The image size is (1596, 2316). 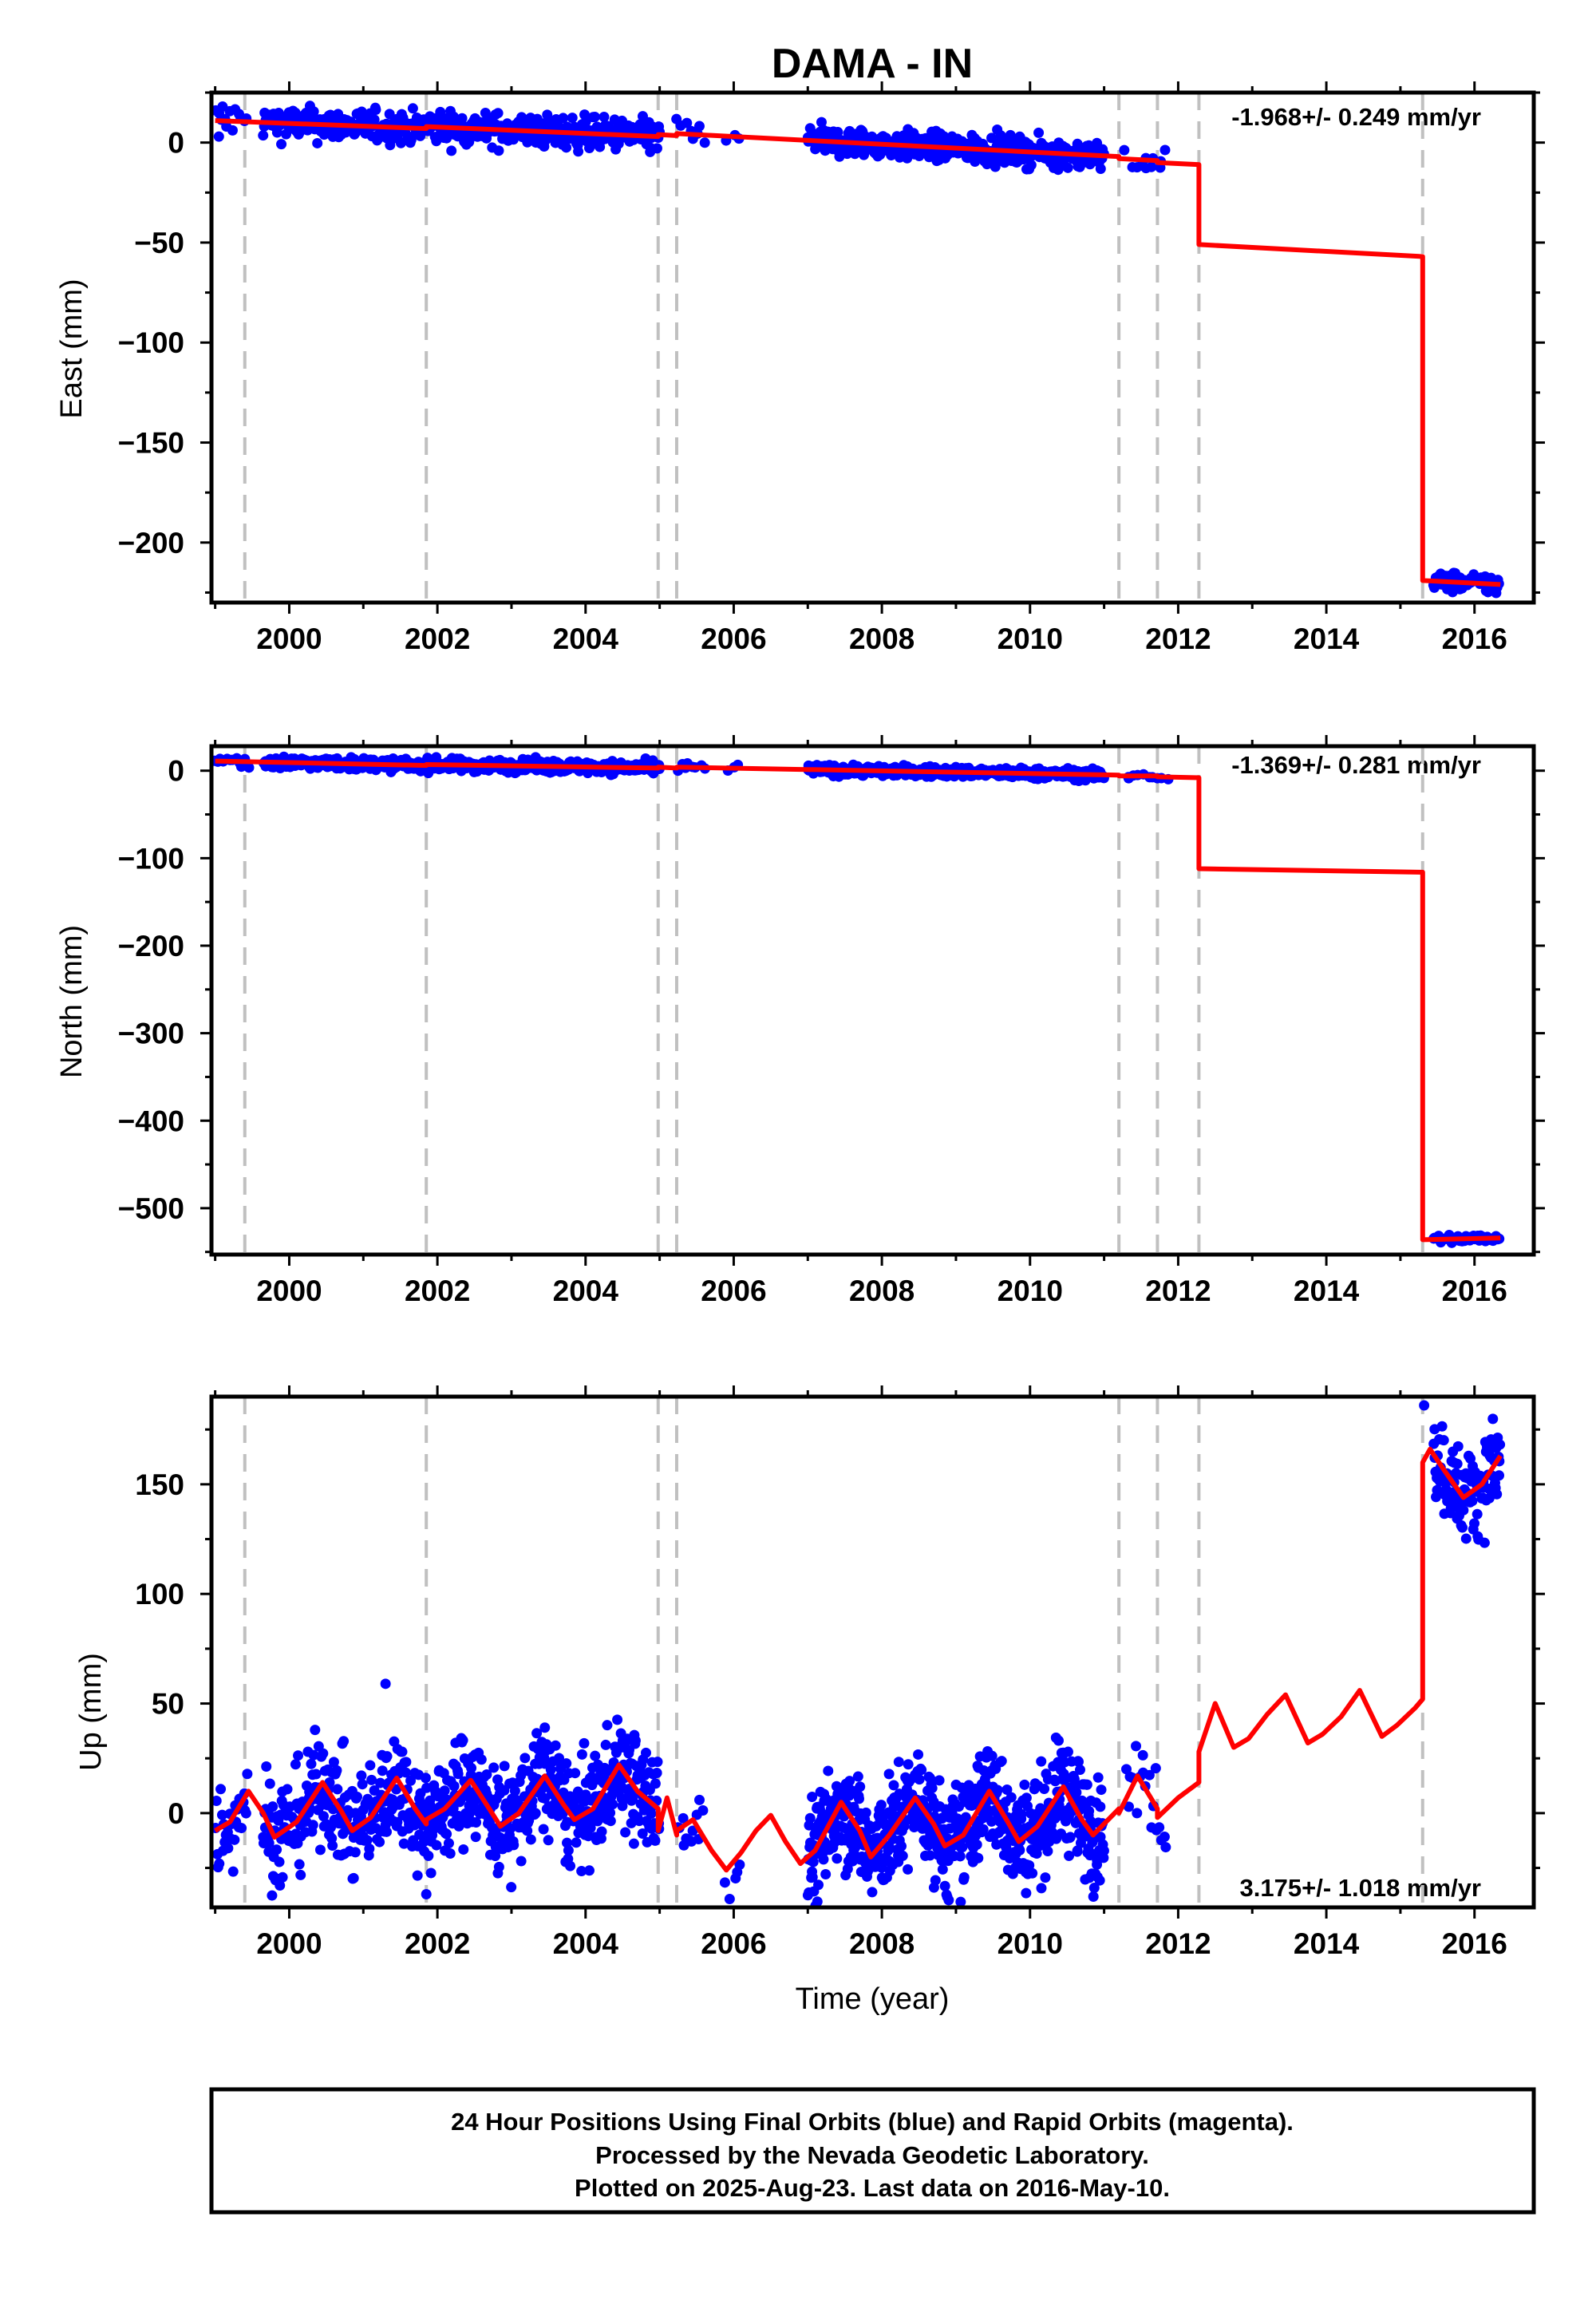 I want to click on x-tick-label: 2002, so click(x=437, y=1291).